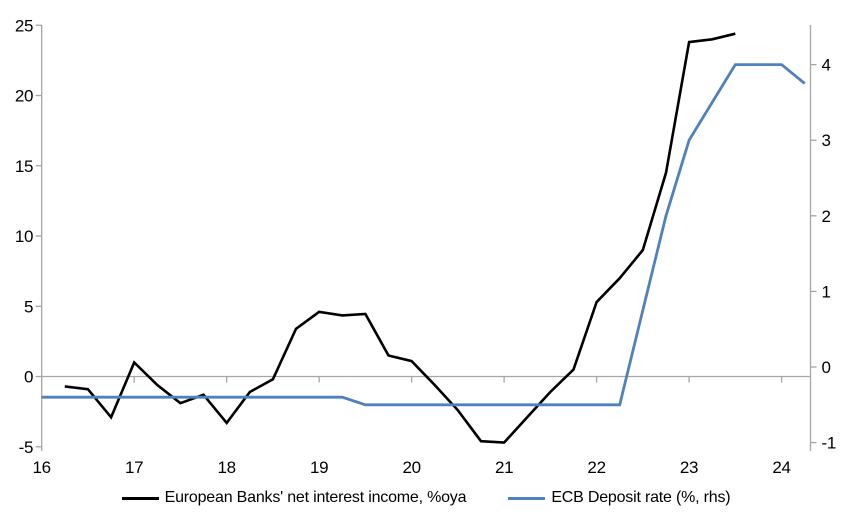  Describe the element at coordinates (42, 467) in the screenshot. I see `x-axis-tick-label: 16` at that location.